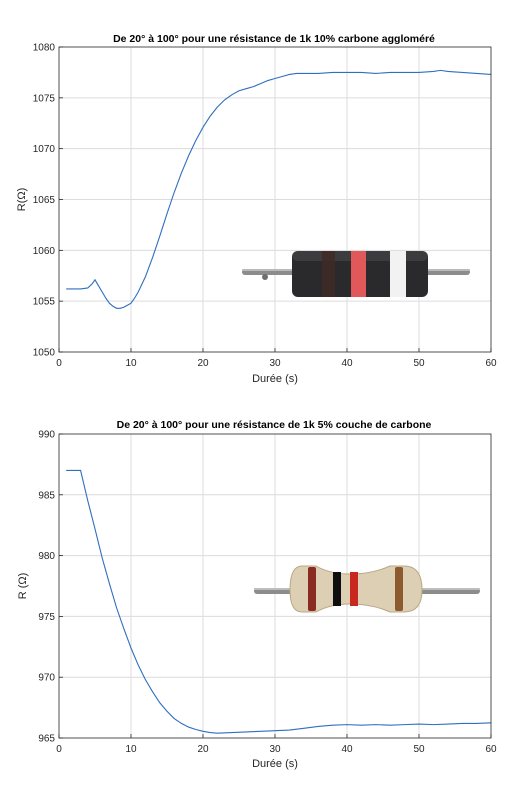  I want to click on y-tick-label: 975, so click(46, 617).